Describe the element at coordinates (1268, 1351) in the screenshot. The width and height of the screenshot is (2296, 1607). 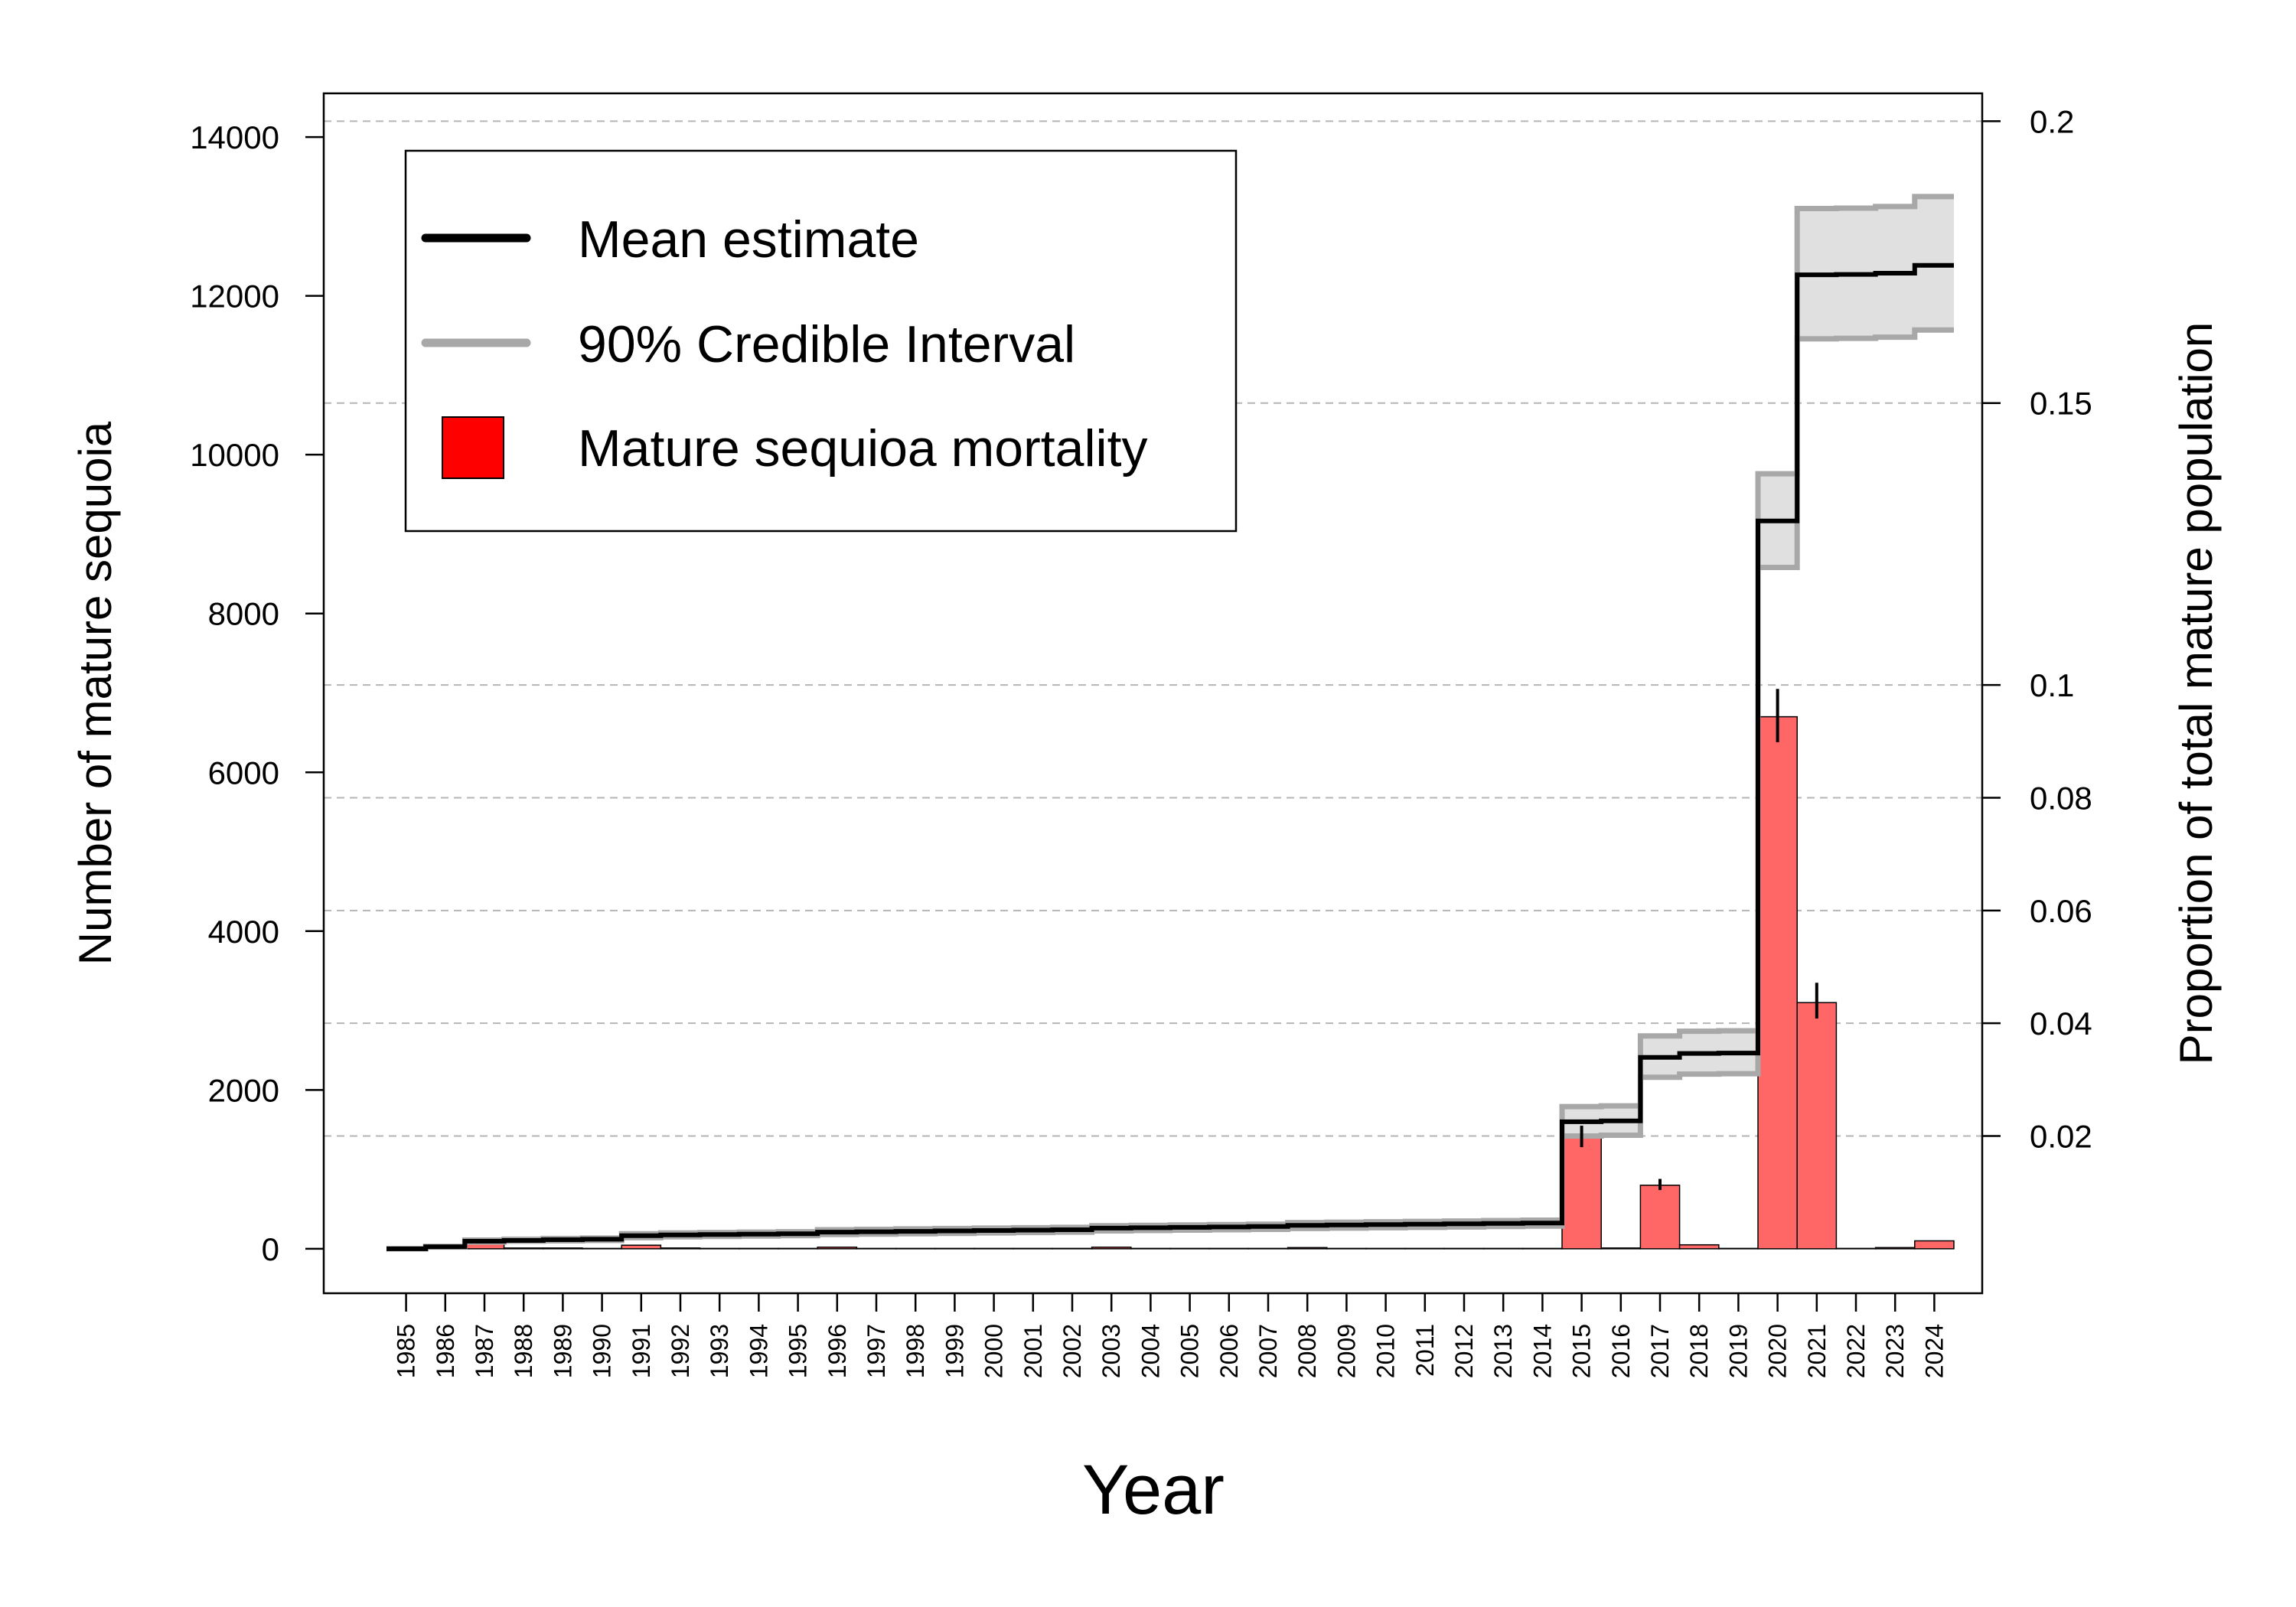
I see `x-tick-label: 2007` at that location.